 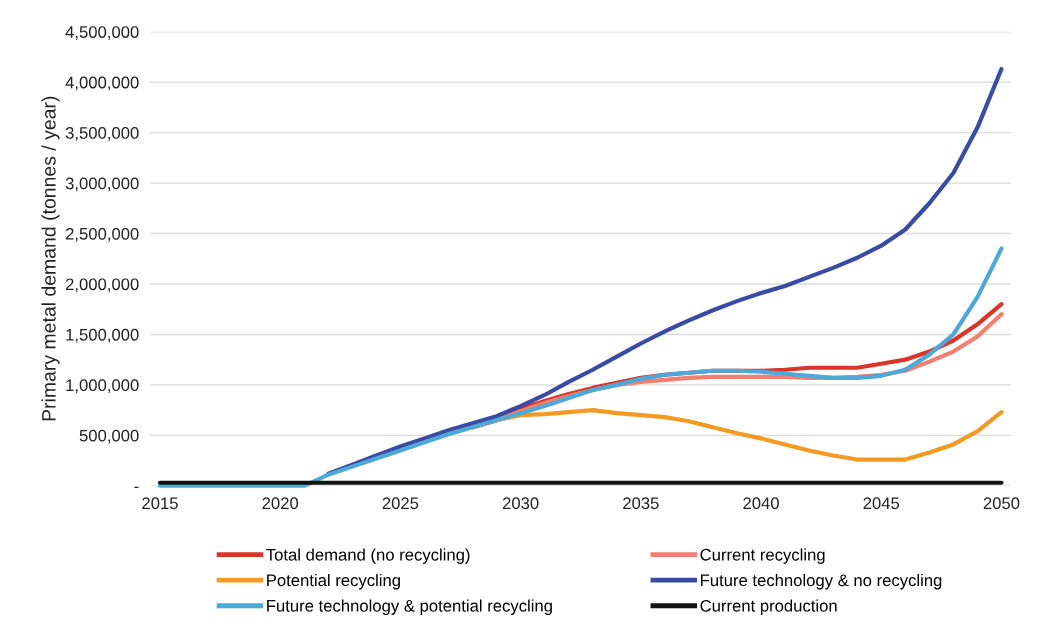 What do you see at coordinates (102, 83) in the screenshot?
I see `y-tick-label: 4,000,000` at bounding box center [102, 83].